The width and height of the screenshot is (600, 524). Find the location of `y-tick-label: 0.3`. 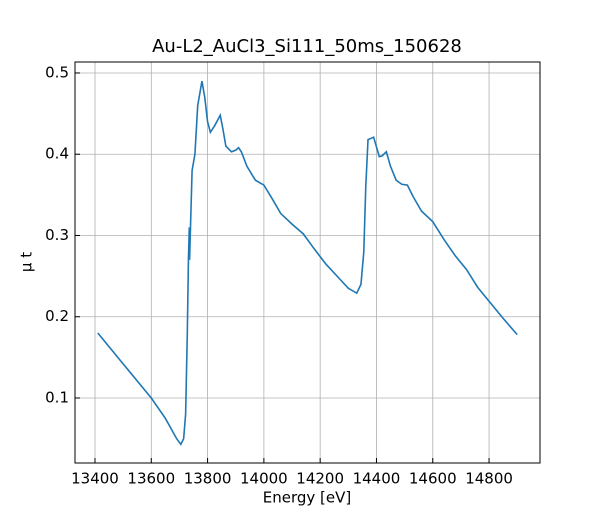

y-tick-label: 0.3 is located at coordinates (57, 235).